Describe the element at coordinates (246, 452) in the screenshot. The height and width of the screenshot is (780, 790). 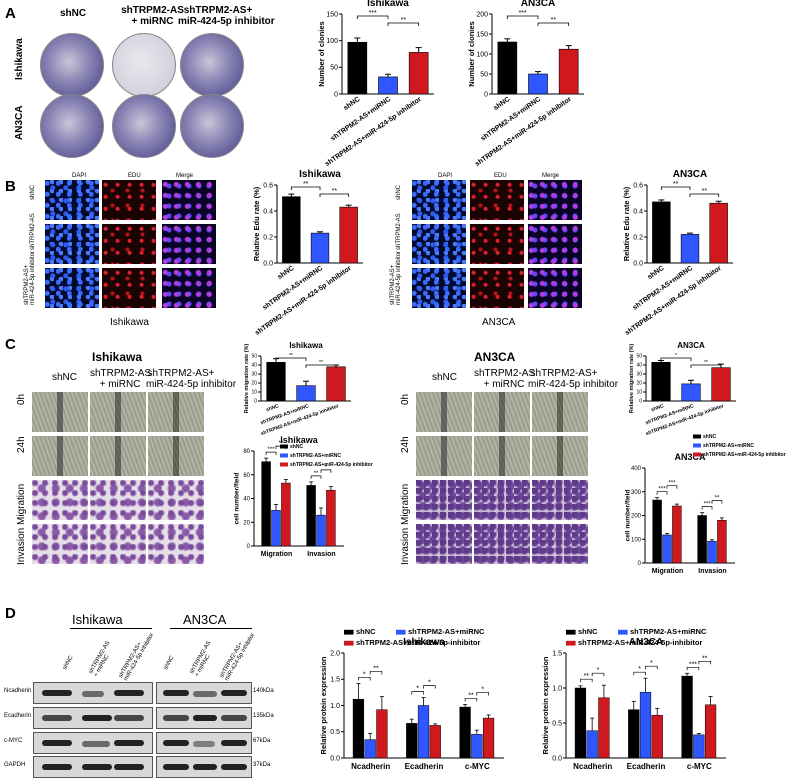
I see `y-tick-label: 80` at that location.